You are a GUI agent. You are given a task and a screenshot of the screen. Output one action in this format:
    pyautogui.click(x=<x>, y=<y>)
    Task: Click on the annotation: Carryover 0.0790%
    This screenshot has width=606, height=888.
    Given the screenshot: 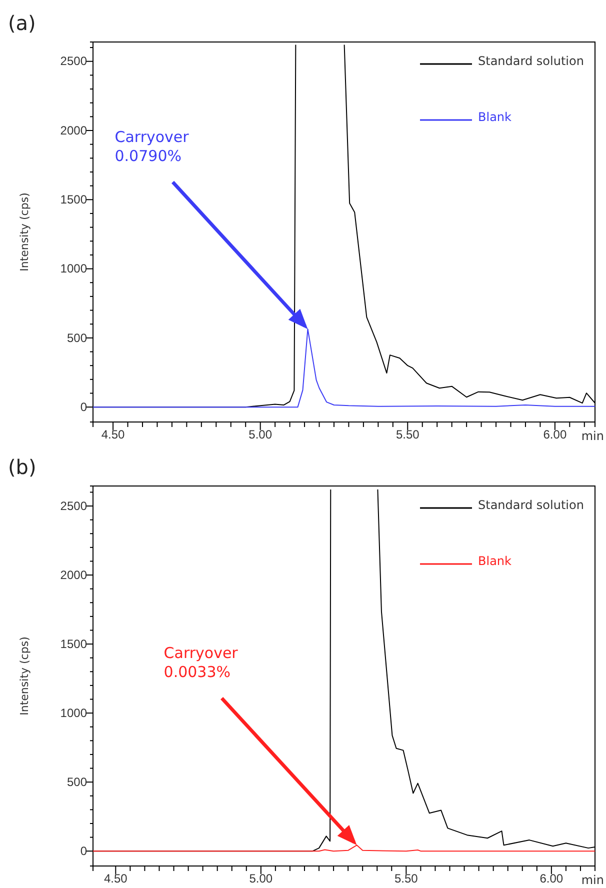 What is the action you would take?
    pyautogui.click(x=152, y=147)
    